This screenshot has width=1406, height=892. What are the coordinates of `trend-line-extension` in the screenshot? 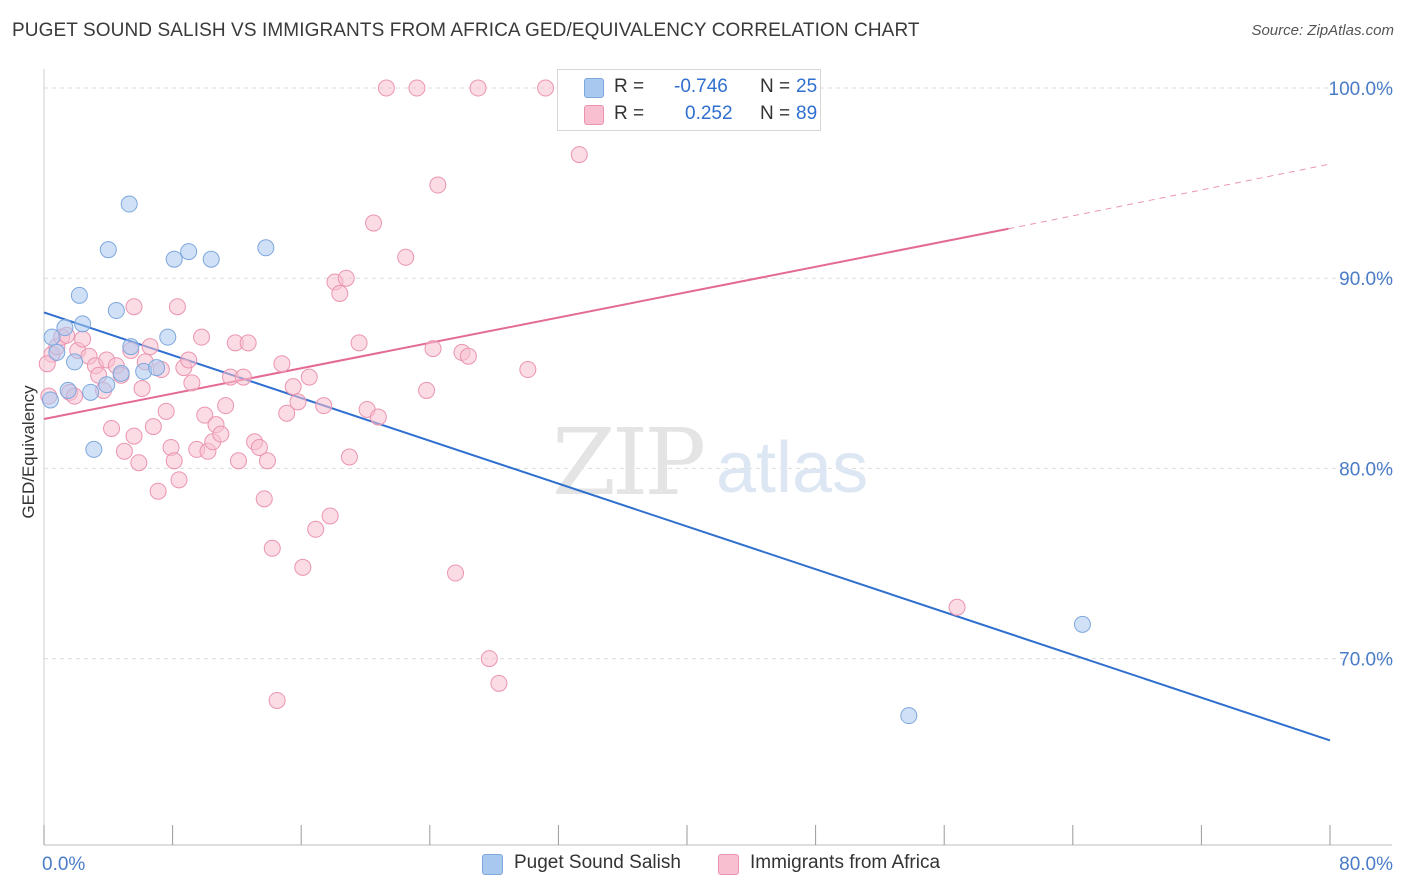 It's located at (1169, 196).